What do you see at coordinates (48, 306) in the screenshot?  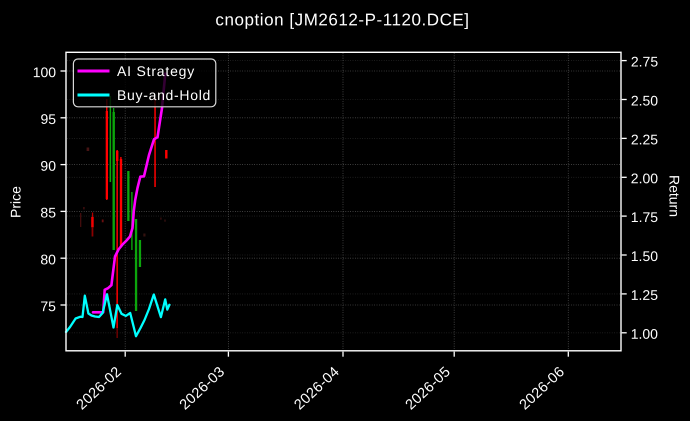 I see `svg-text: 75` at bounding box center [48, 306].